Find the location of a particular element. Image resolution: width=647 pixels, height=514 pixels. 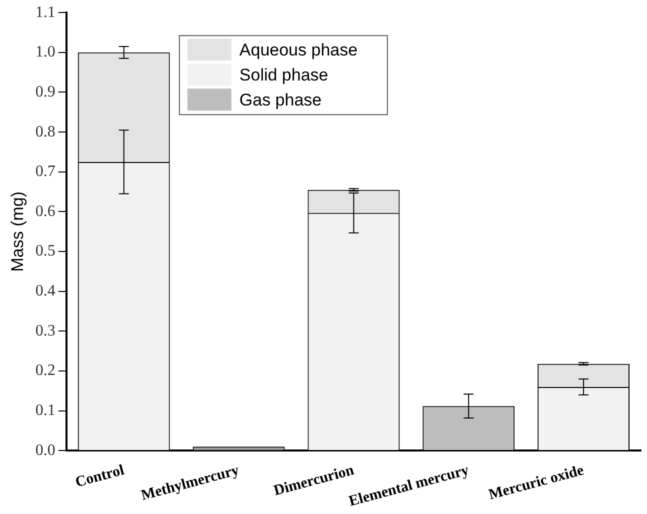

y-tick-label: 0.6 is located at coordinates (45, 211).